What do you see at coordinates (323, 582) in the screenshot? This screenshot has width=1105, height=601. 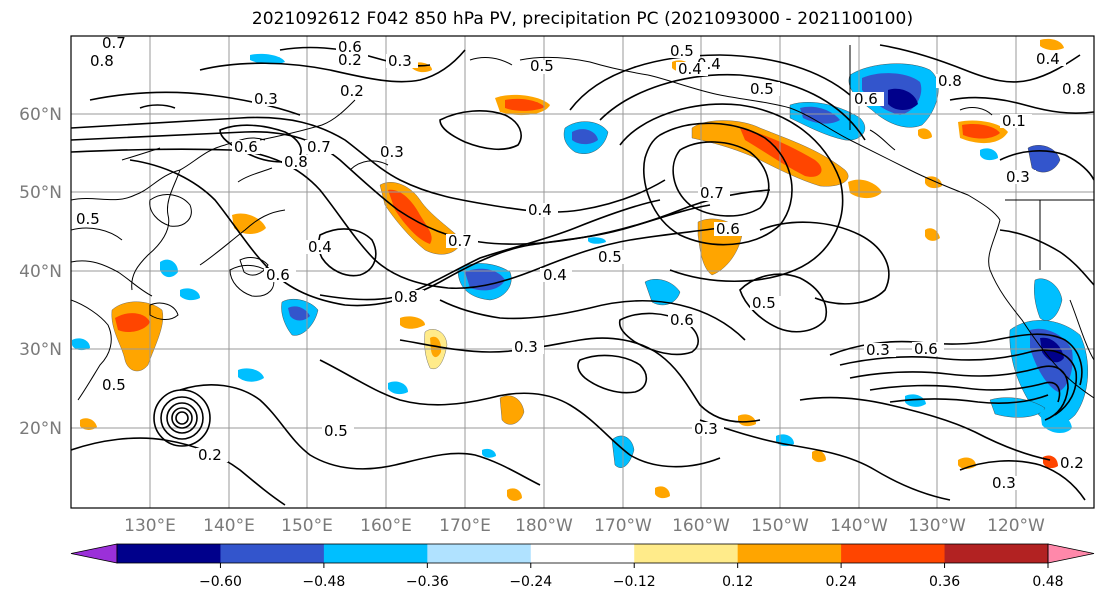 I see `colorbar-tick-label: −0.48` at bounding box center [323, 582].